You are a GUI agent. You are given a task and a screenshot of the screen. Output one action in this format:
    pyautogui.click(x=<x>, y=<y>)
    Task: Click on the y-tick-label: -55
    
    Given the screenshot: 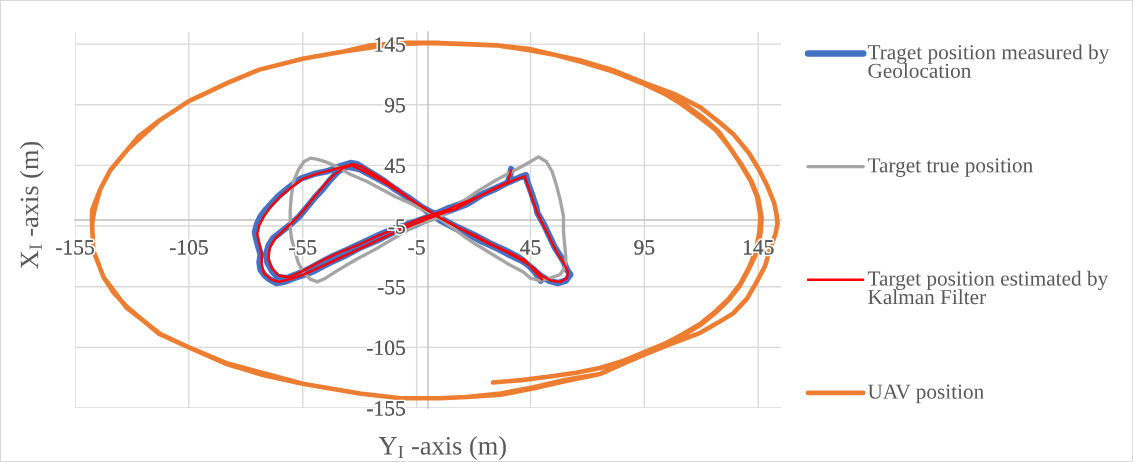 What is the action you would take?
    pyautogui.click(x=391, y=287)
    